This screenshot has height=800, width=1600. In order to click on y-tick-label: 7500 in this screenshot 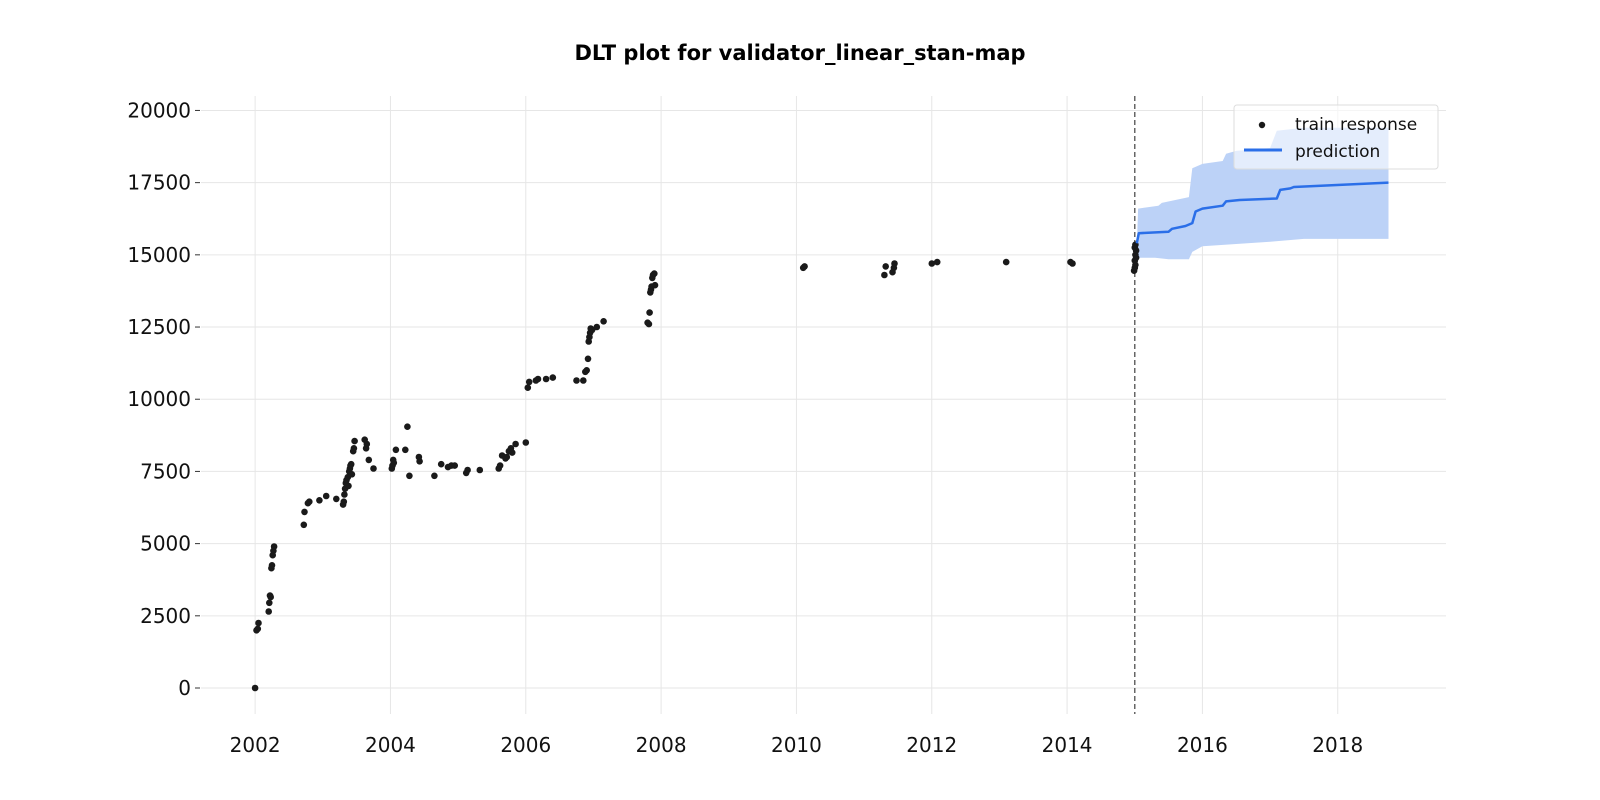, I will do `click(165, 471)`.